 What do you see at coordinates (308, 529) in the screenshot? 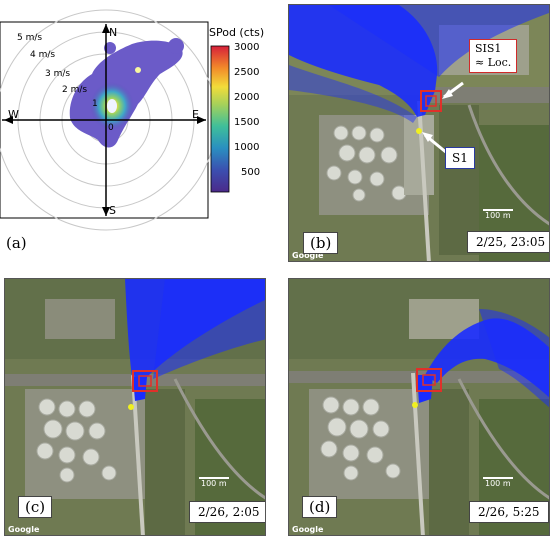
I see `google-attribution-d: Google` at bounding box center [308, 529].